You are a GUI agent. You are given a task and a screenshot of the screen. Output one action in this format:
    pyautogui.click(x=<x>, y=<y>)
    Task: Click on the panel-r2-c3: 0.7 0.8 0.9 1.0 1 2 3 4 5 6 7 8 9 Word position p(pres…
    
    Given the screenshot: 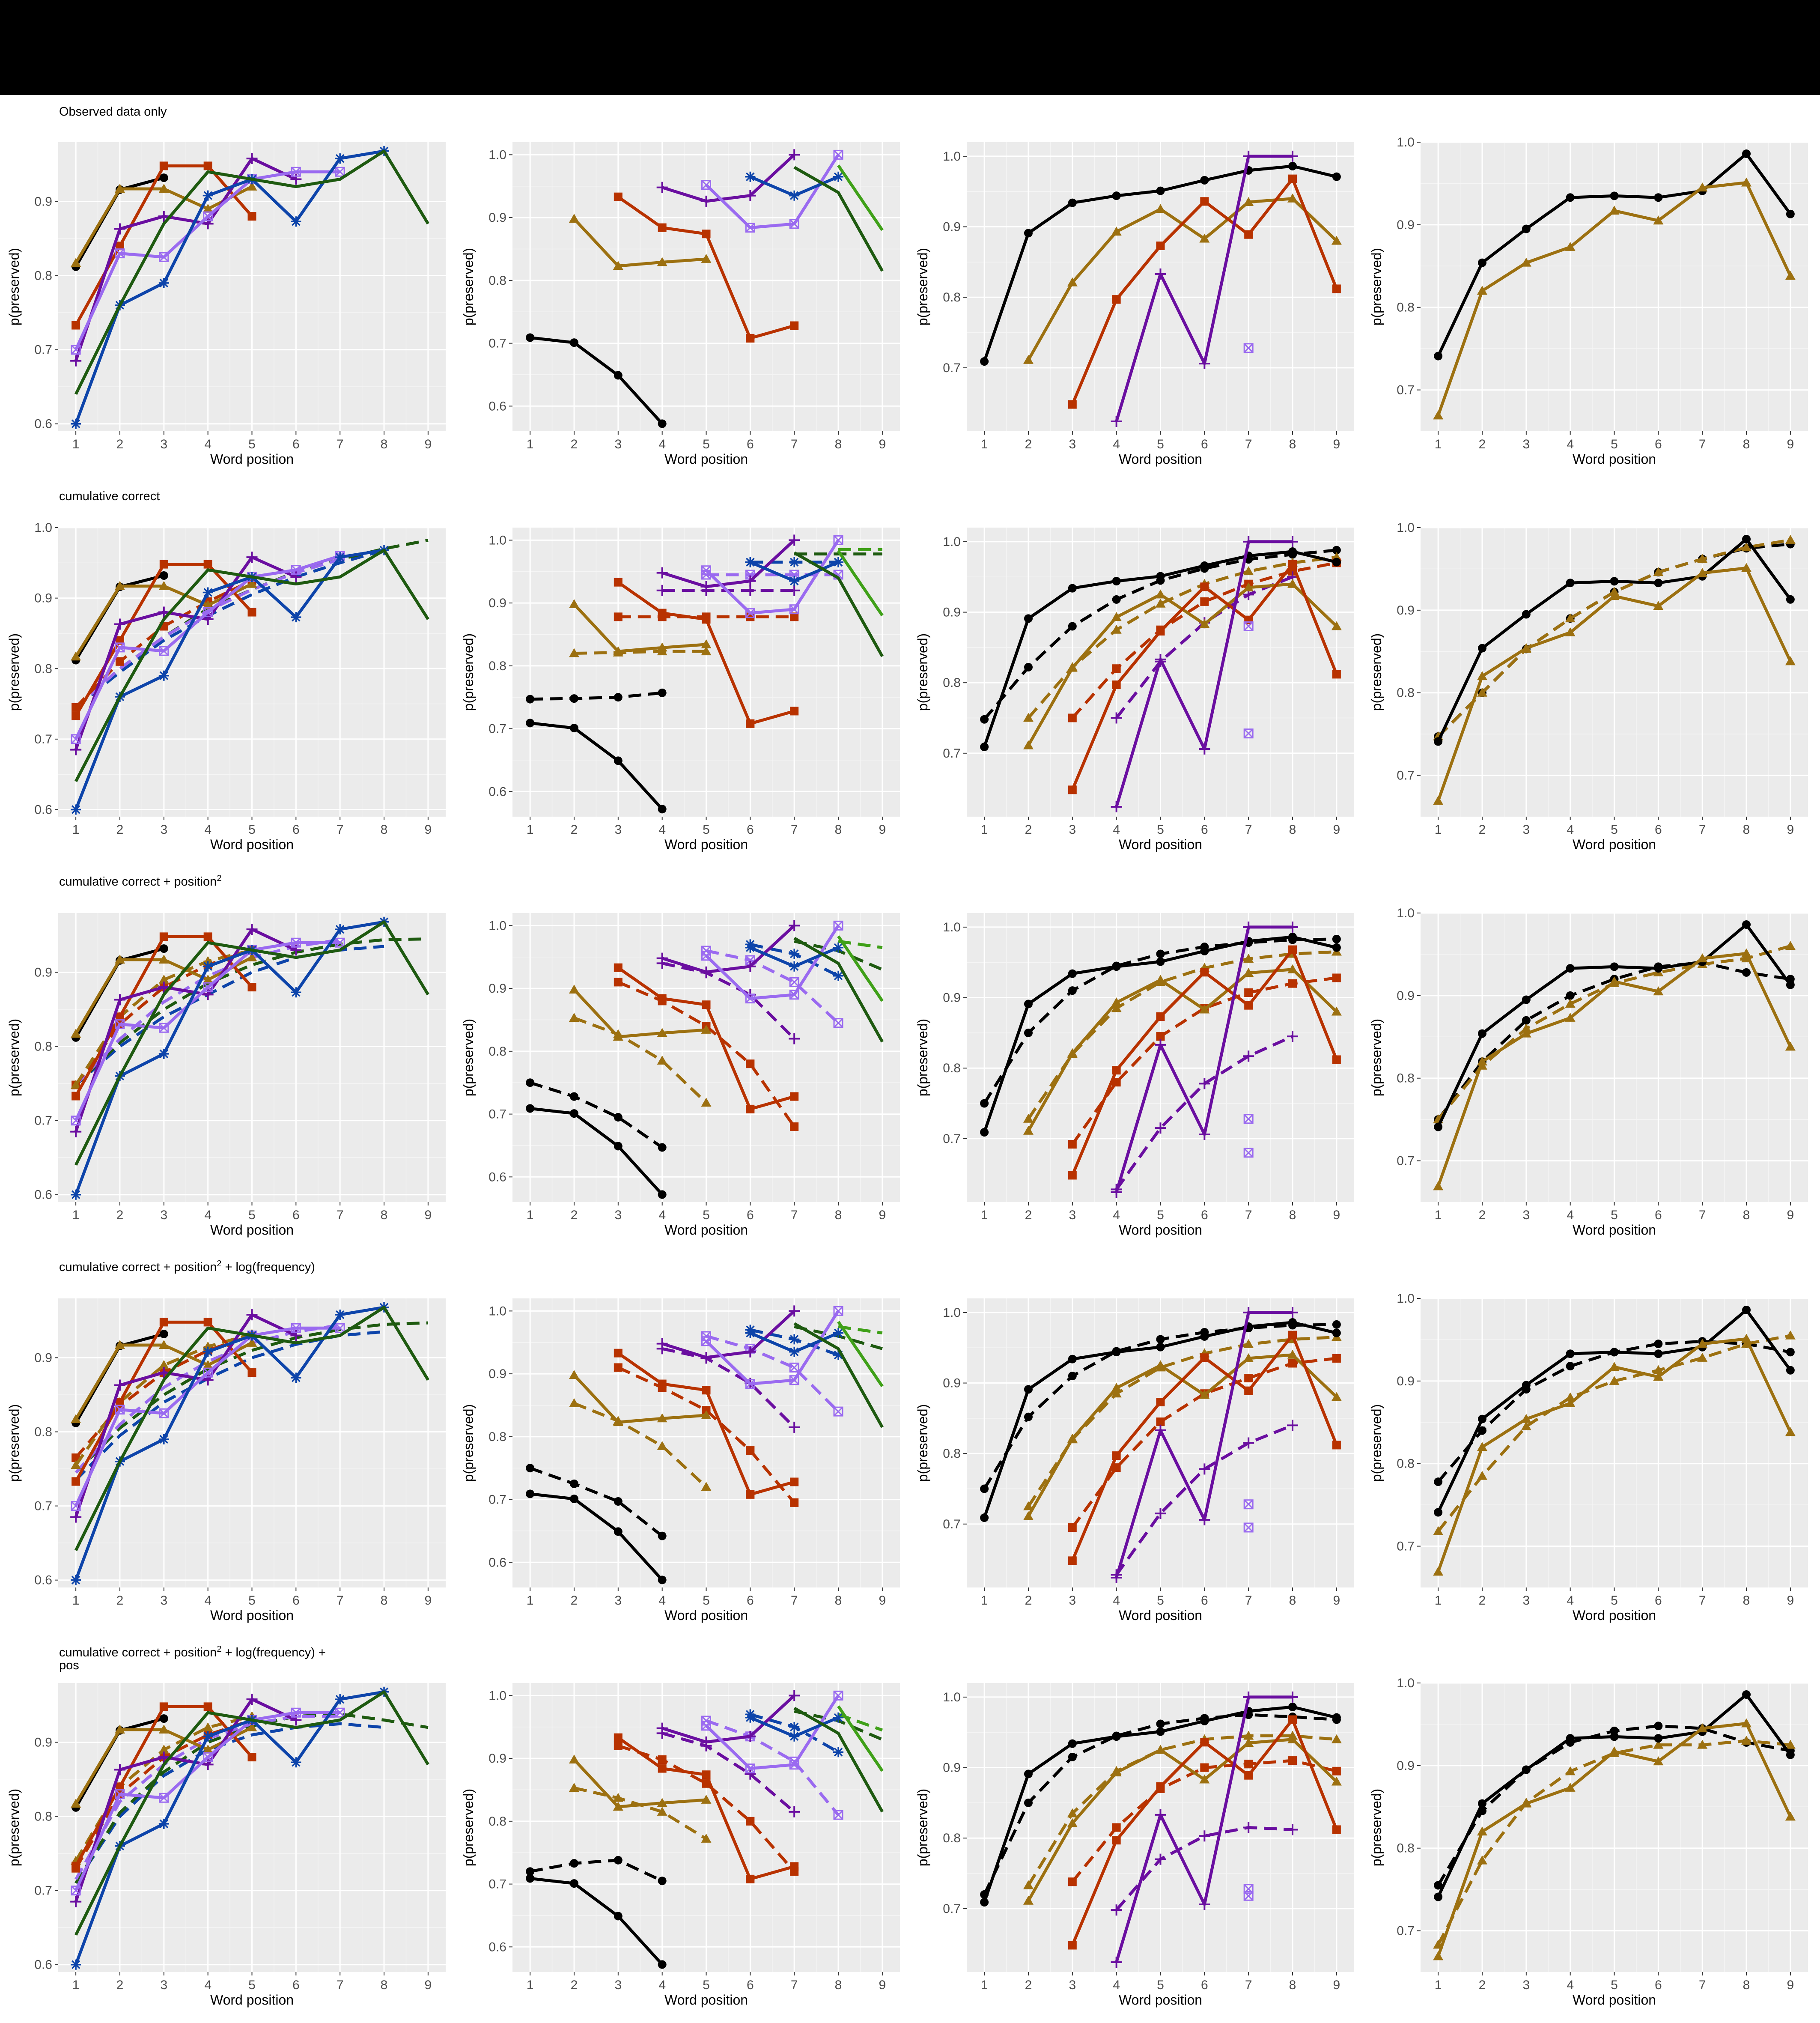 What is the action you would take?
    pyautogui.click(x=1134, y=690)
    